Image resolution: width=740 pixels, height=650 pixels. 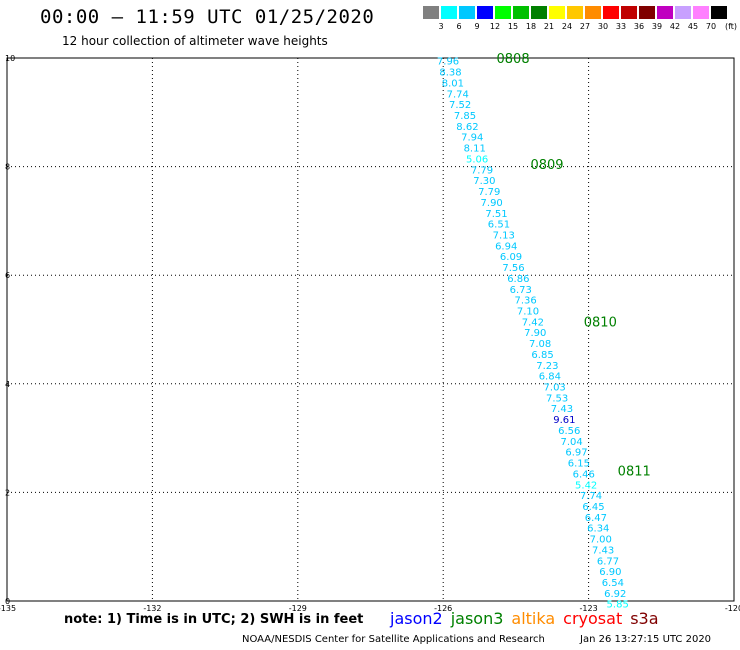 I want to click on wave-height-point: 8.11, so click(x=475, y=149).